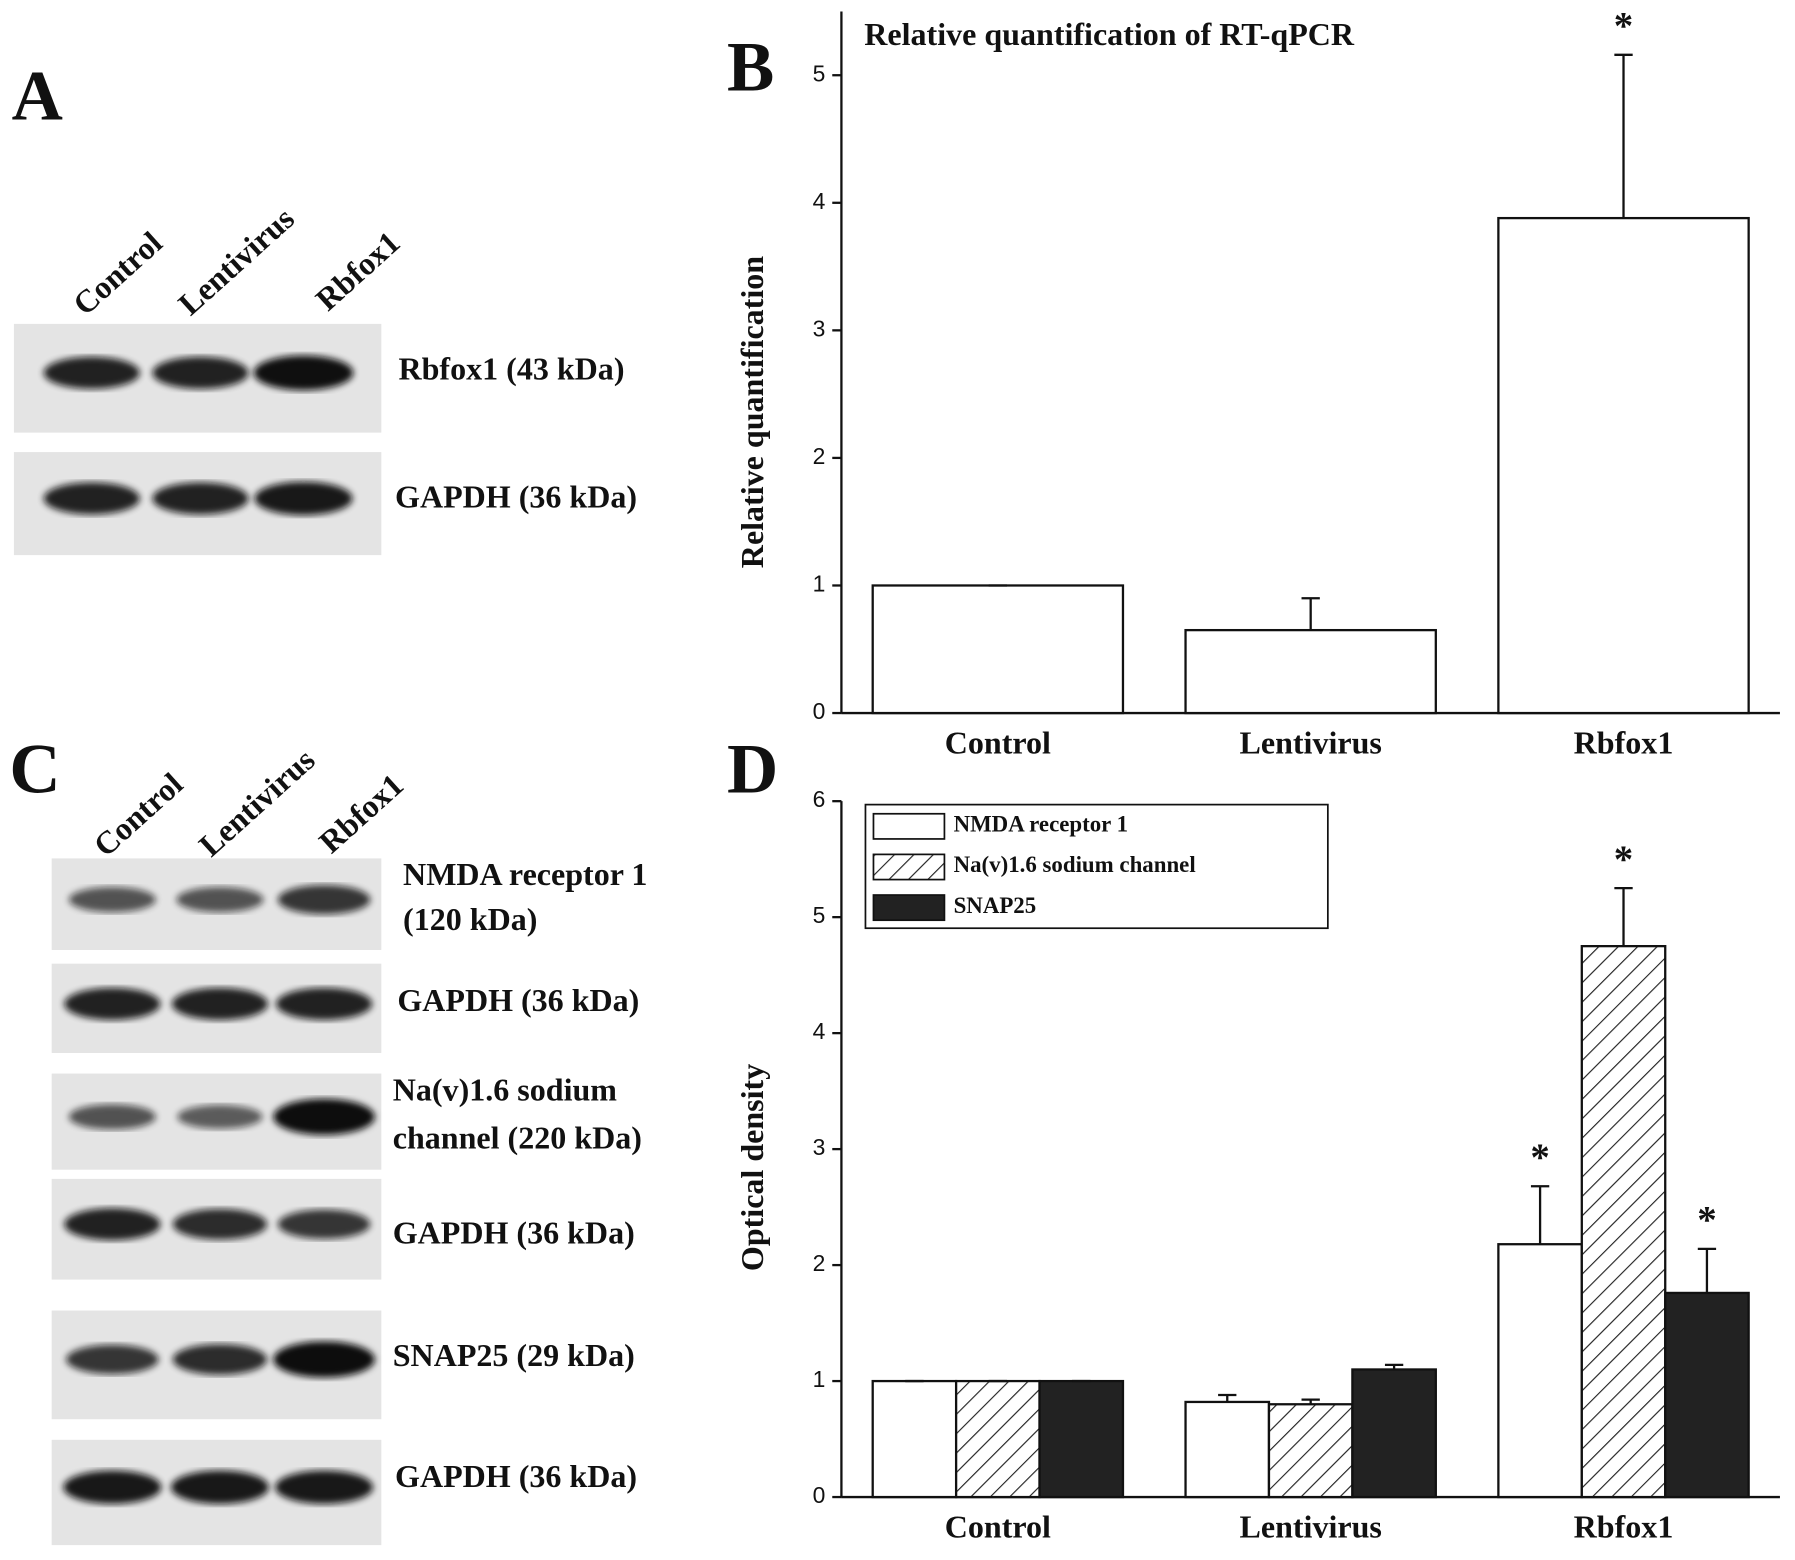 The image size is (1795, 1560). What do you see at coordinates (37, 96) in the screenshot?
I see `panel-label: A` at bounding box center [37, 96].